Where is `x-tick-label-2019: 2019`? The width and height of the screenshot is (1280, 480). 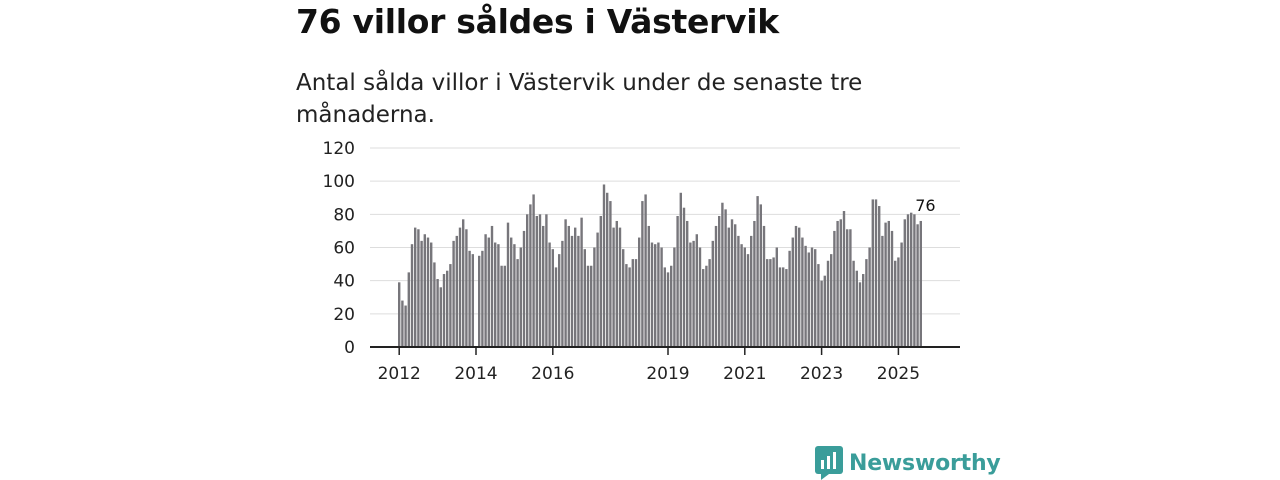 x-tick-label-2019: 2019 is located at coordinates (667, 374).